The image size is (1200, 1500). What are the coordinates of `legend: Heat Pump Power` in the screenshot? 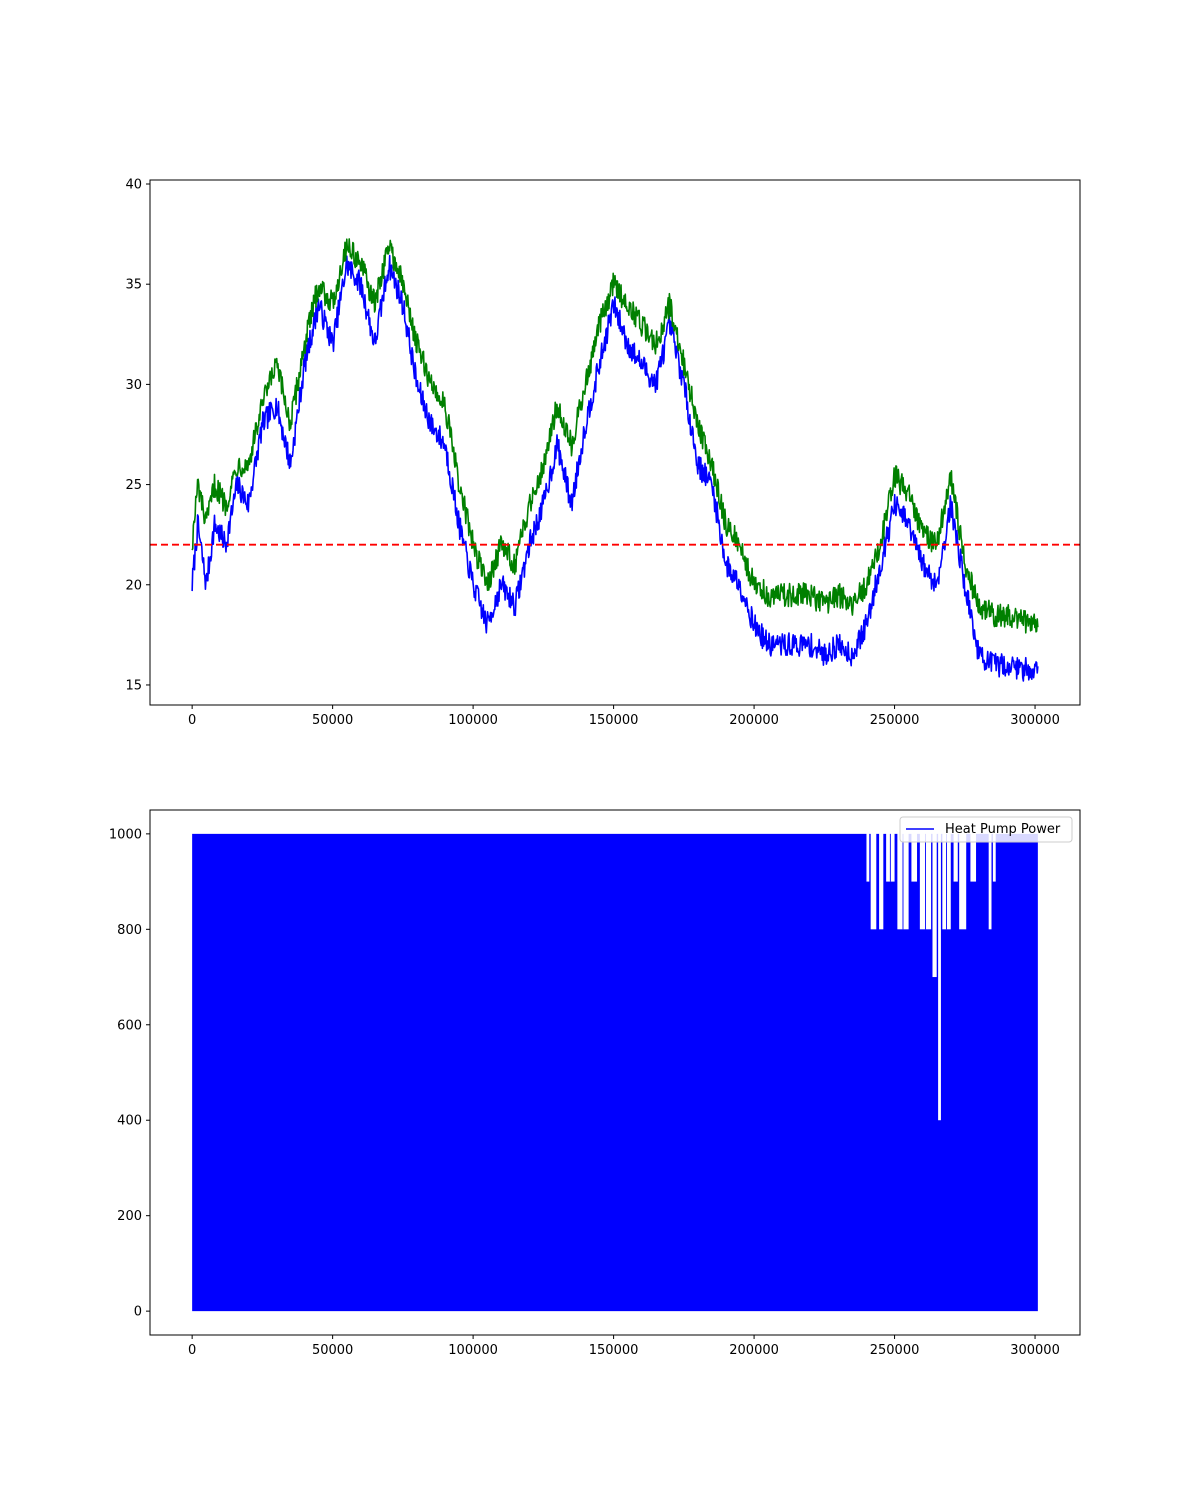 It's located at (986, 829).